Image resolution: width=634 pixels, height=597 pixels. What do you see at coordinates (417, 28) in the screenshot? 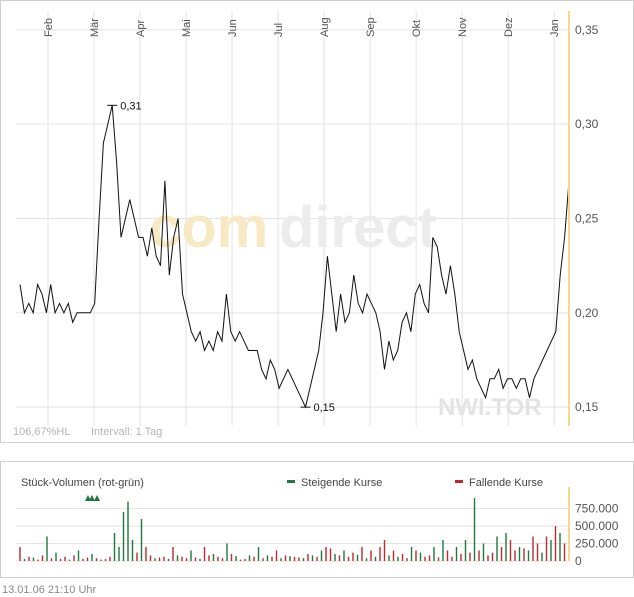
I see `x-tick-label: Okt` at bounding box center [417, 28].